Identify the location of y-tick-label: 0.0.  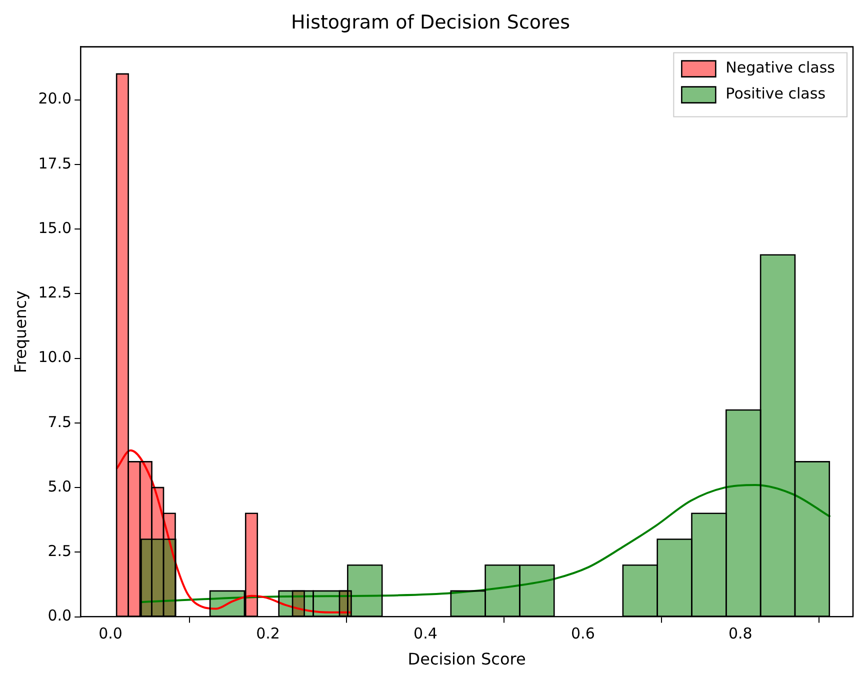
(60, 615).